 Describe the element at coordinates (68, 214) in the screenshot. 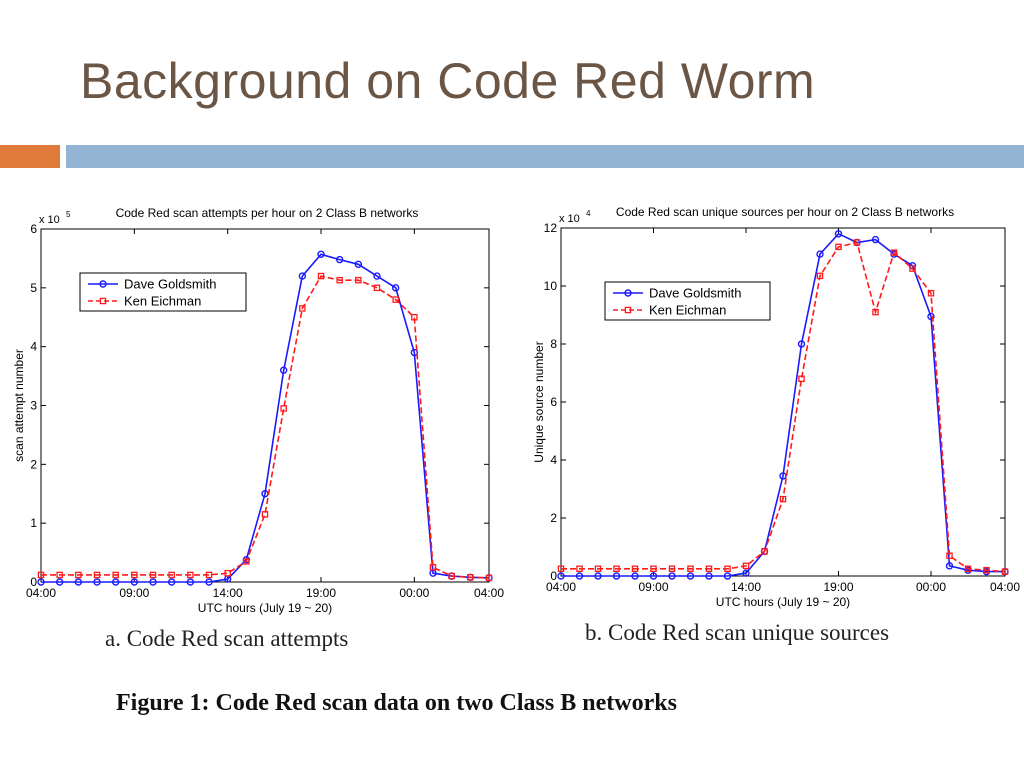

I see `y-exponent-label: 5` at that location.